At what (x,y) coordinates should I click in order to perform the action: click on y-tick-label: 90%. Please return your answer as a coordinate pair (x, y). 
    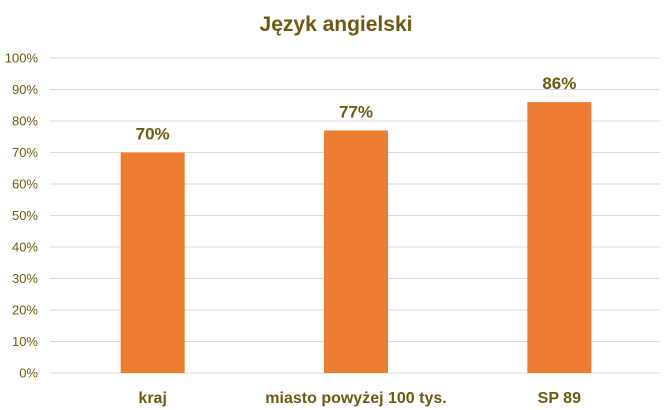
    Looking at the image, I should click on (25, 89).